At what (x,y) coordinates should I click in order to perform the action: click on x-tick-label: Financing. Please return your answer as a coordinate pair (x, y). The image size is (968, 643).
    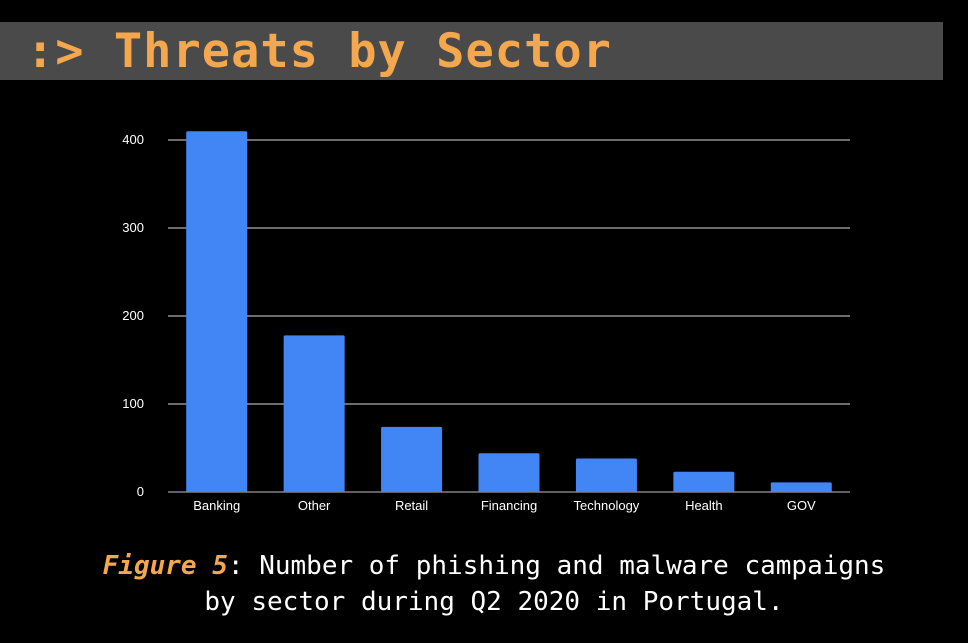
    Looking at the image, I should click on (509, 505).